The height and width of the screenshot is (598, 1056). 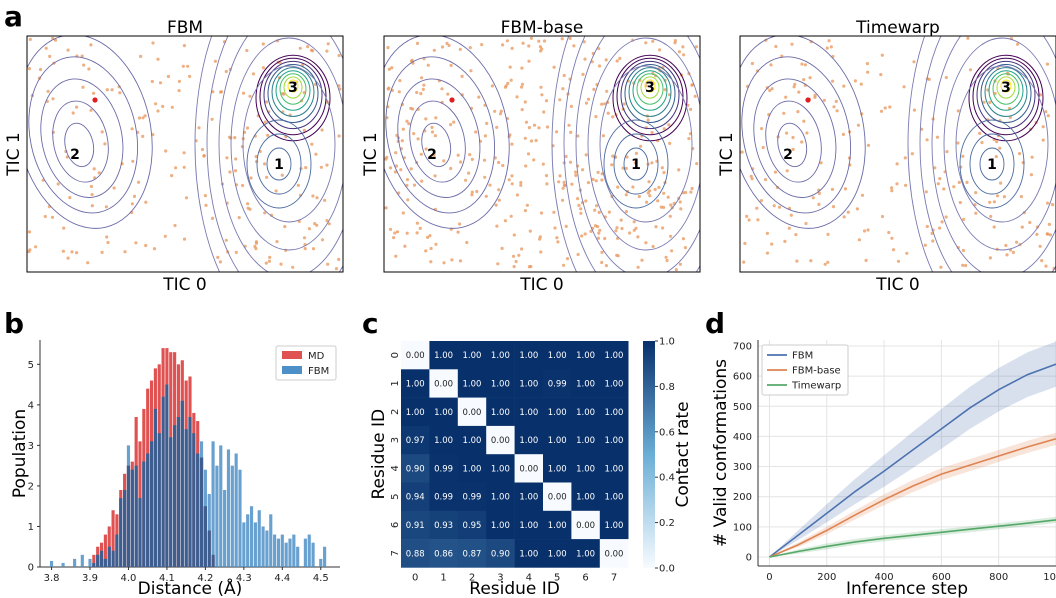 I want to click on x-tick-label: 5, so click(x=557, y=577).